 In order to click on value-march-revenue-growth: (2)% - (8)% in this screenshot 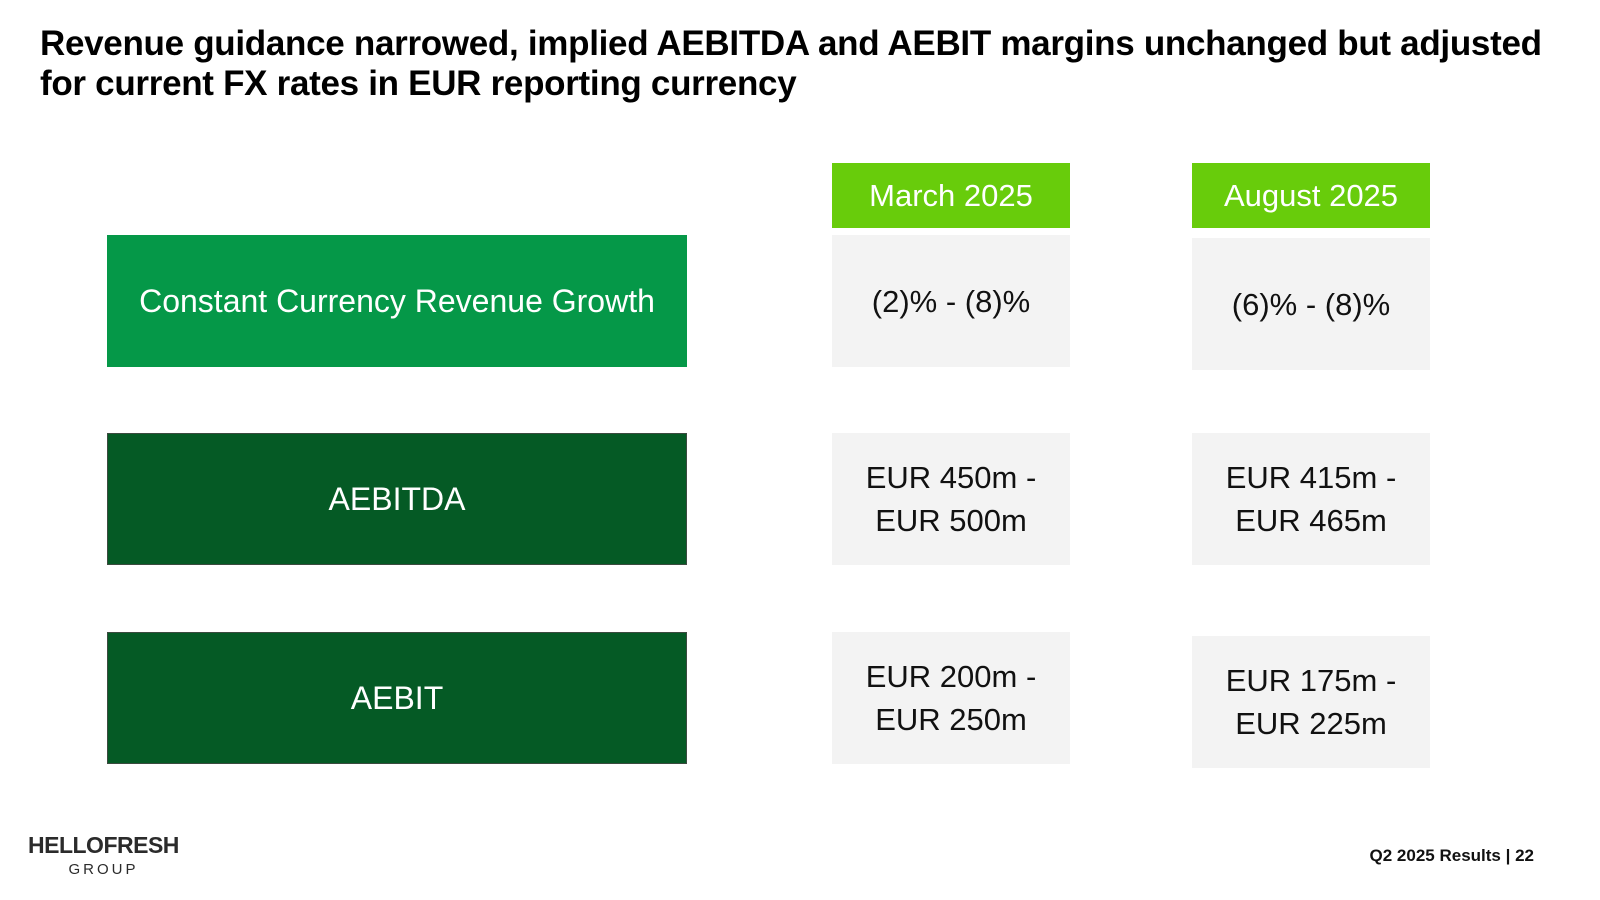, I will do `click(951, 301)`.